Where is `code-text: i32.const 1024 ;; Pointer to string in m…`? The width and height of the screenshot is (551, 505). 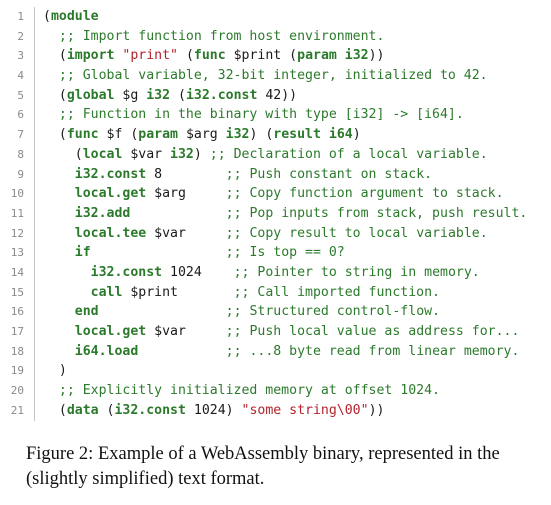 code-text: i32.const 1024 ;; Pointer to string in m… is located at coordinates (261, 273).